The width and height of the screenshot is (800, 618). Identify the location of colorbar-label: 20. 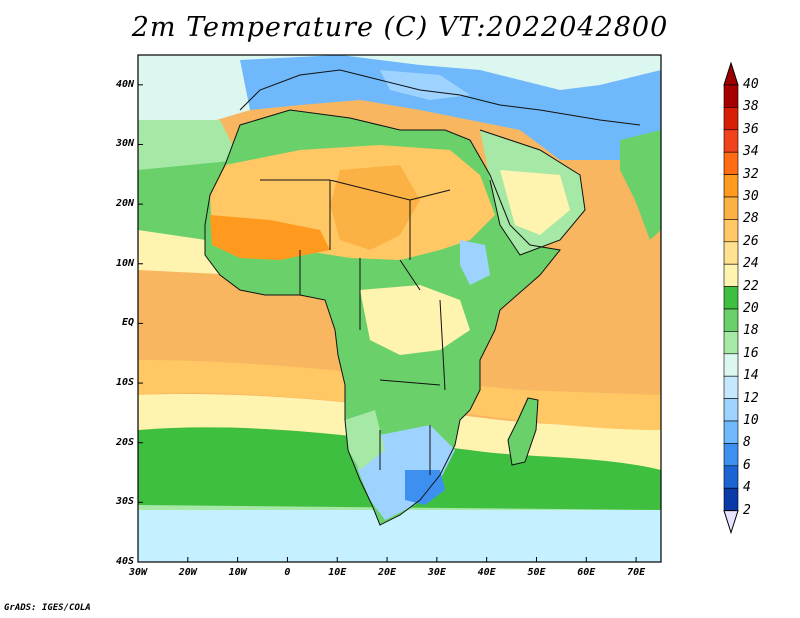
(751, 308).